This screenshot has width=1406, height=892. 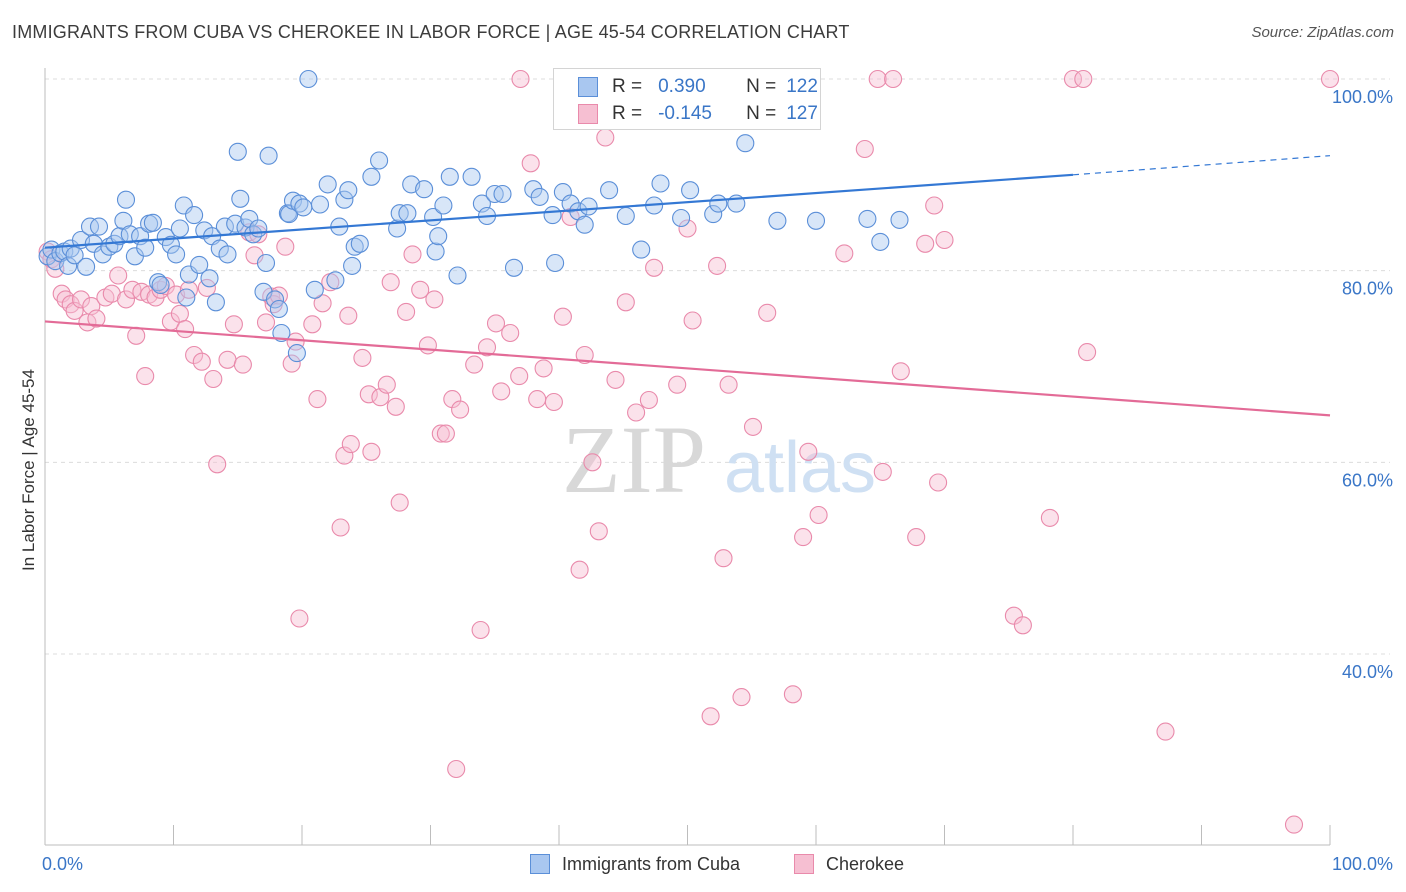 What do you see at coordinates (540, 864) in the screenshot?
I see `bottom-swatch-cuba` at bounding box center [540, 864].